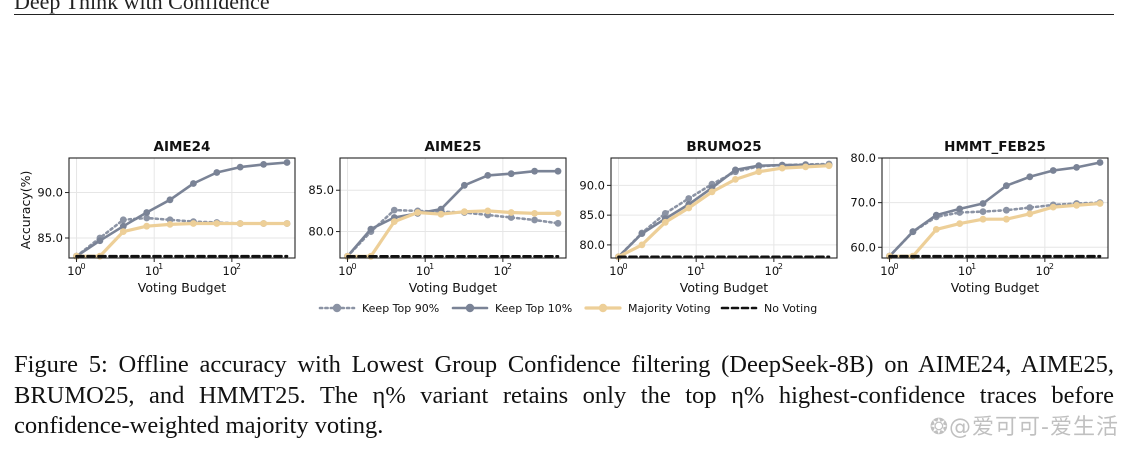 This screenshot has height=451, width=1129. I want to click on legend-item-keep-top-90-: Keep Top 90%, so click(378, 308).